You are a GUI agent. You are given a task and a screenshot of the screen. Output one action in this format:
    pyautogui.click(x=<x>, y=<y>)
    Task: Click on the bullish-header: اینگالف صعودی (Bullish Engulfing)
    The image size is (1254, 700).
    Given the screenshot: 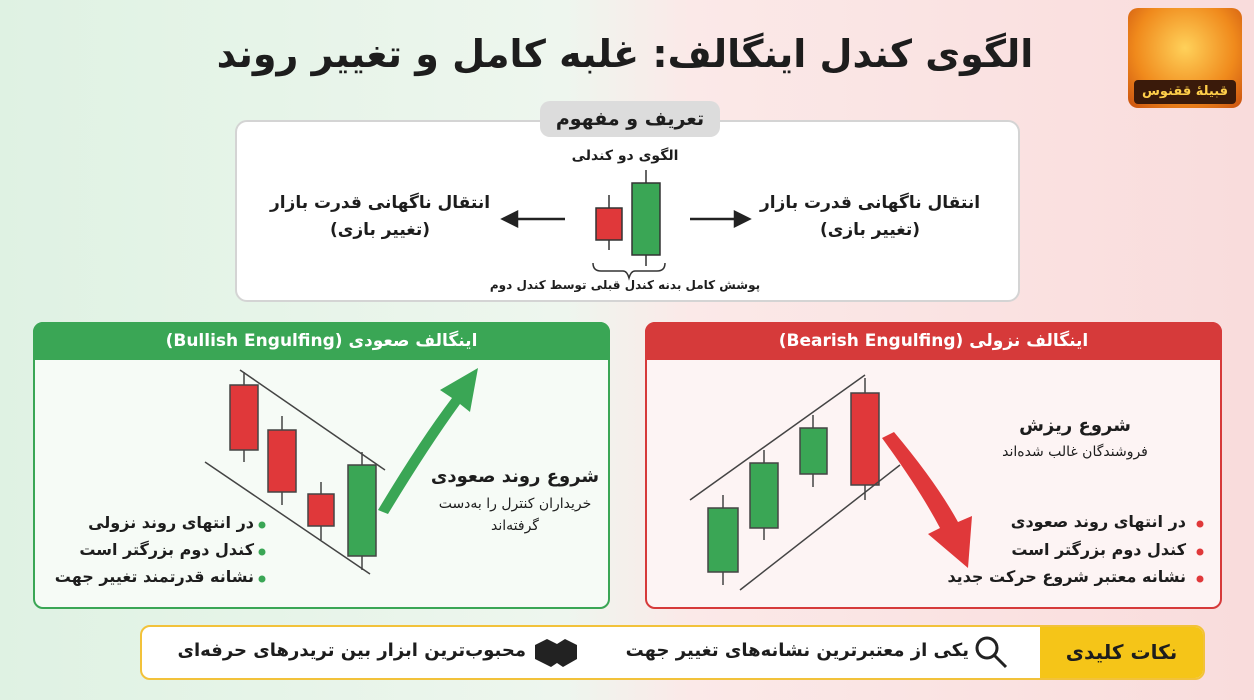 What is the action you would take?
    pyautogui.click(x=321, y=341)
    